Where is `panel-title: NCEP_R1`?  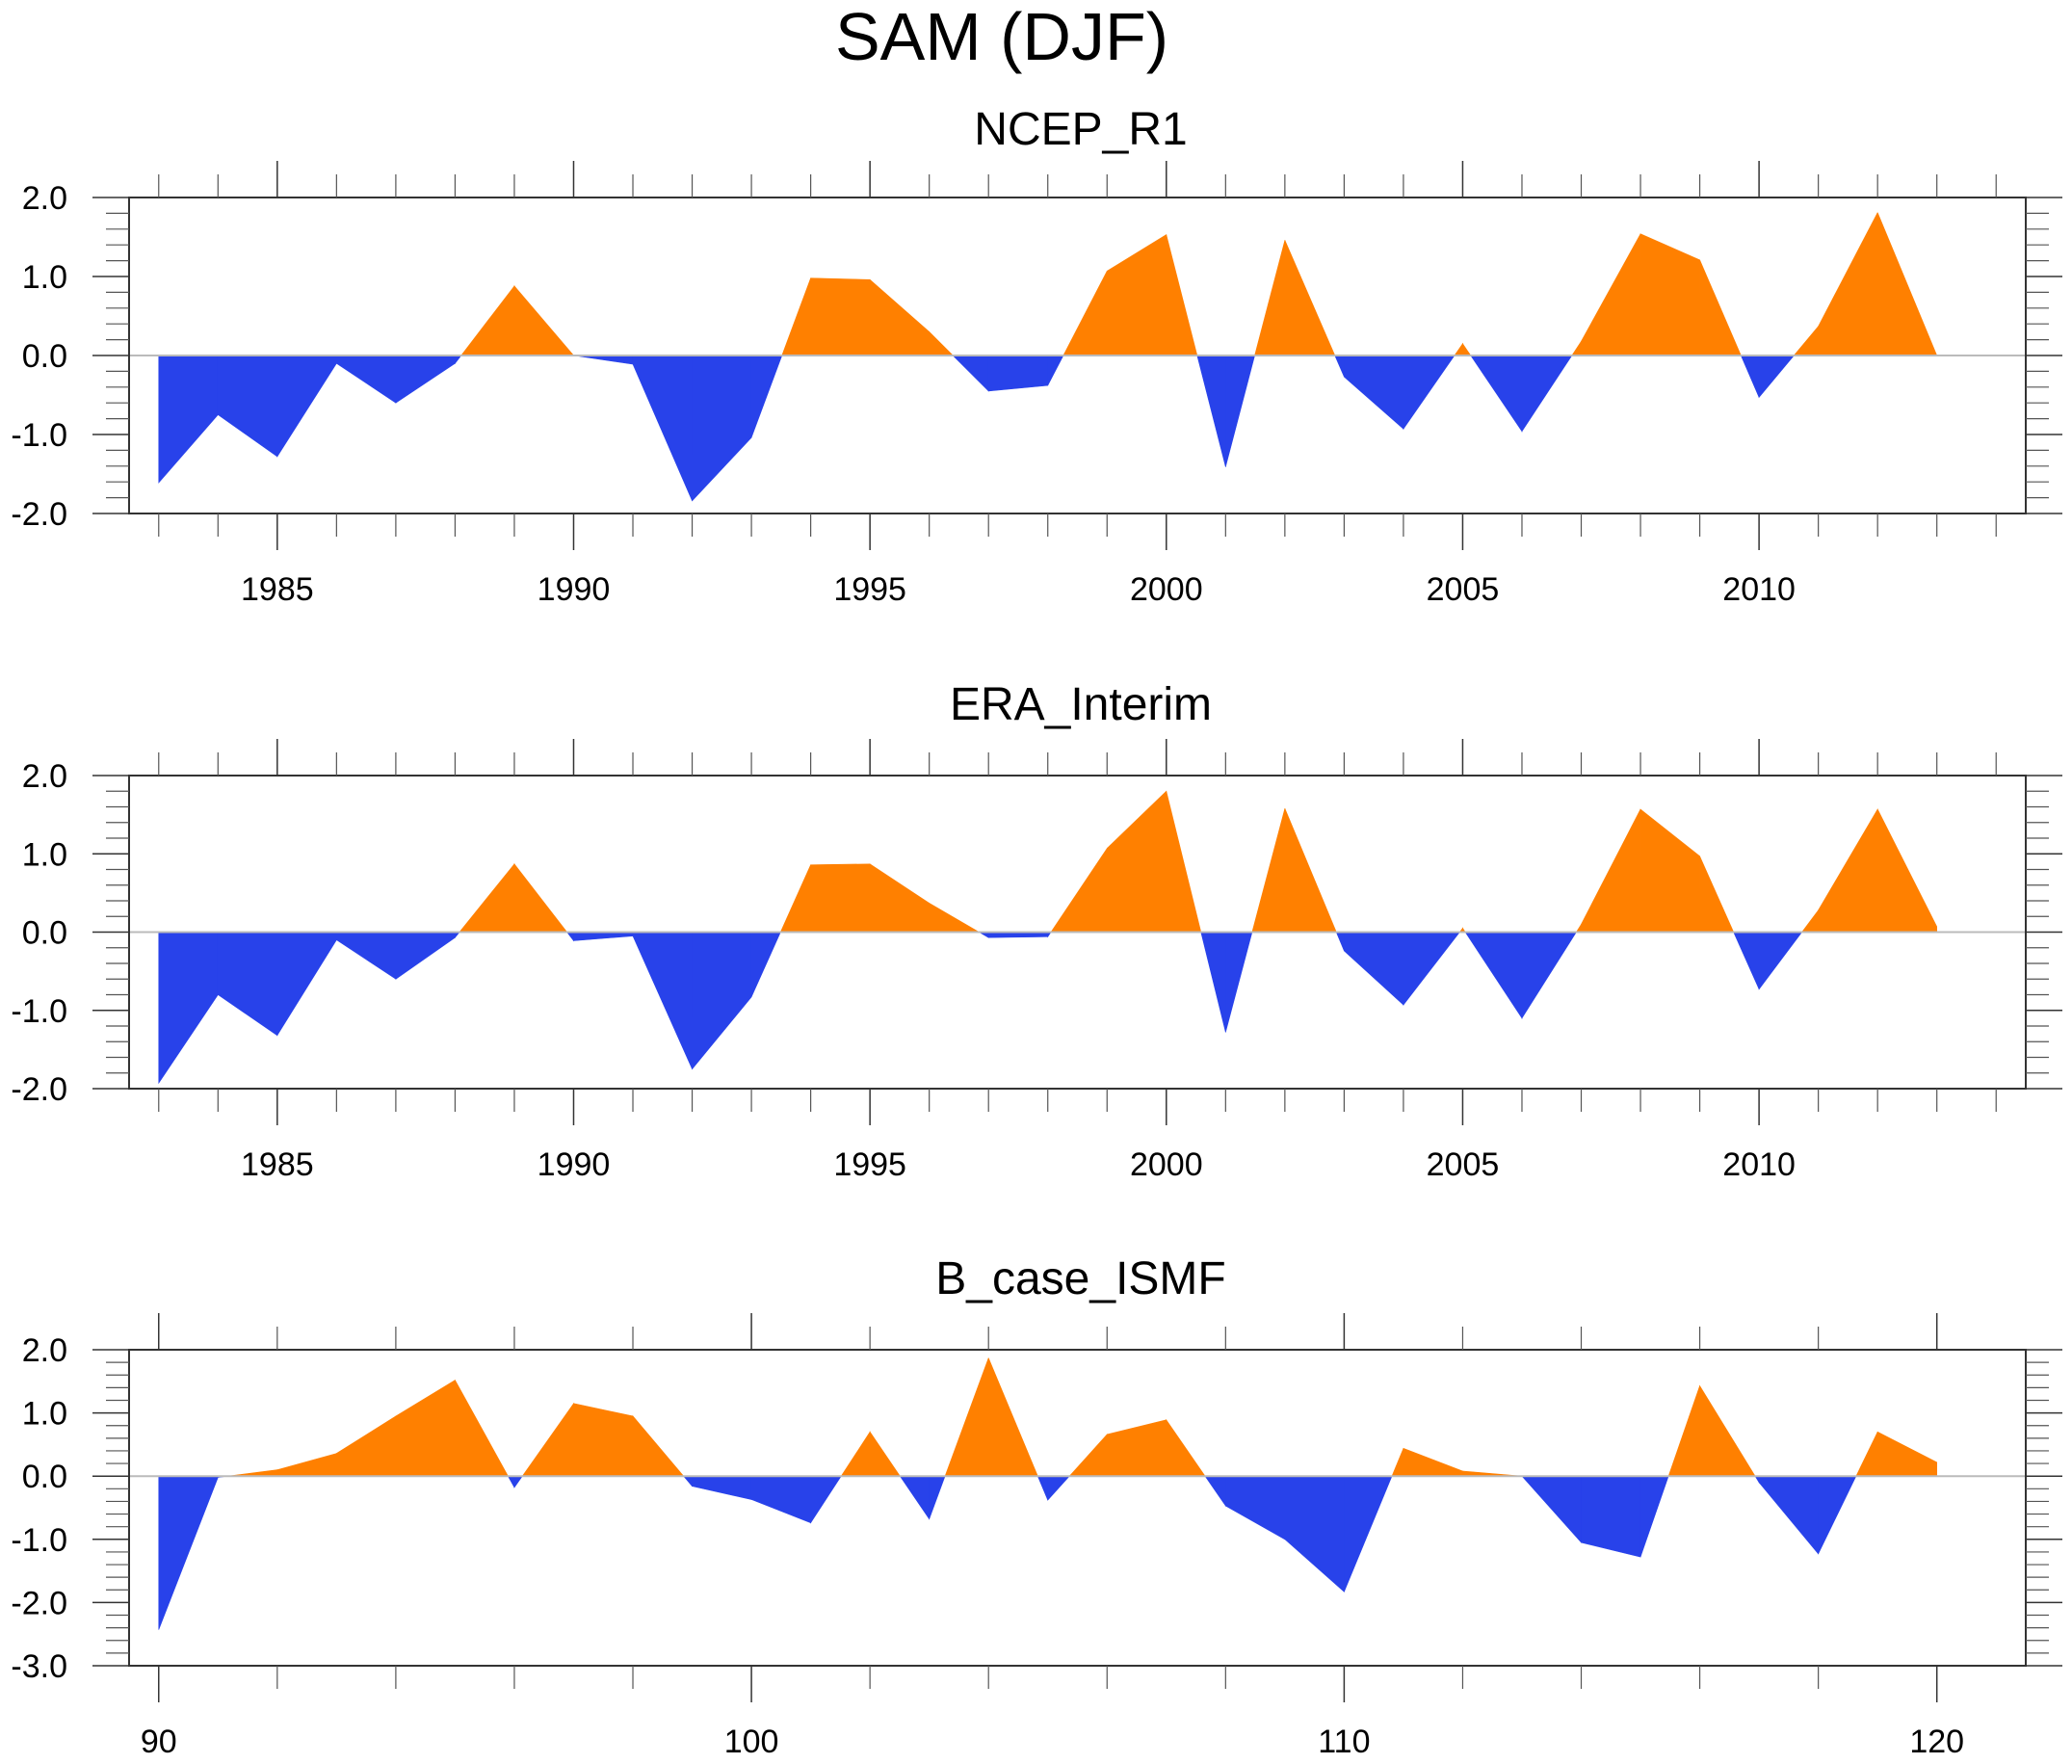 panel-title: NCEP_R1 is located at coordinates (1080, 129).